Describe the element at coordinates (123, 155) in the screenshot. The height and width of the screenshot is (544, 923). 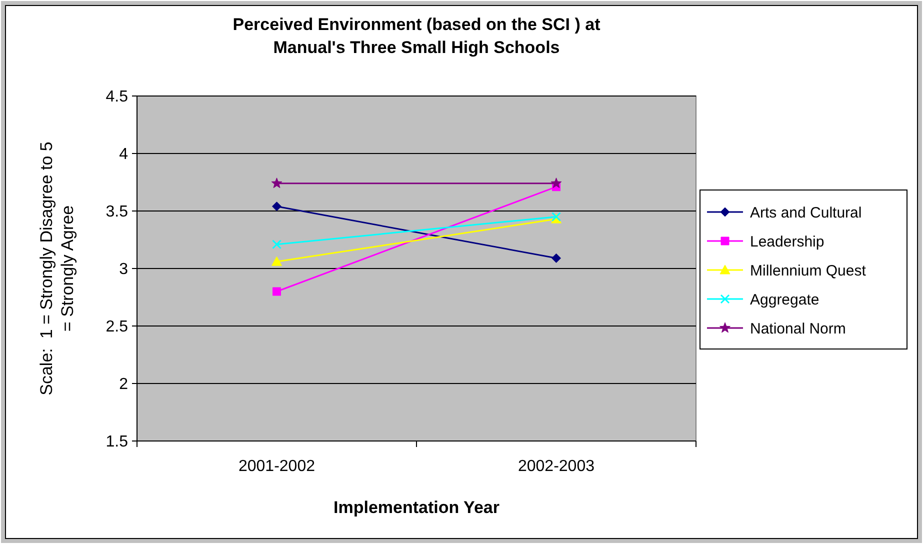
I see `y-tick-label: 4` at that location.